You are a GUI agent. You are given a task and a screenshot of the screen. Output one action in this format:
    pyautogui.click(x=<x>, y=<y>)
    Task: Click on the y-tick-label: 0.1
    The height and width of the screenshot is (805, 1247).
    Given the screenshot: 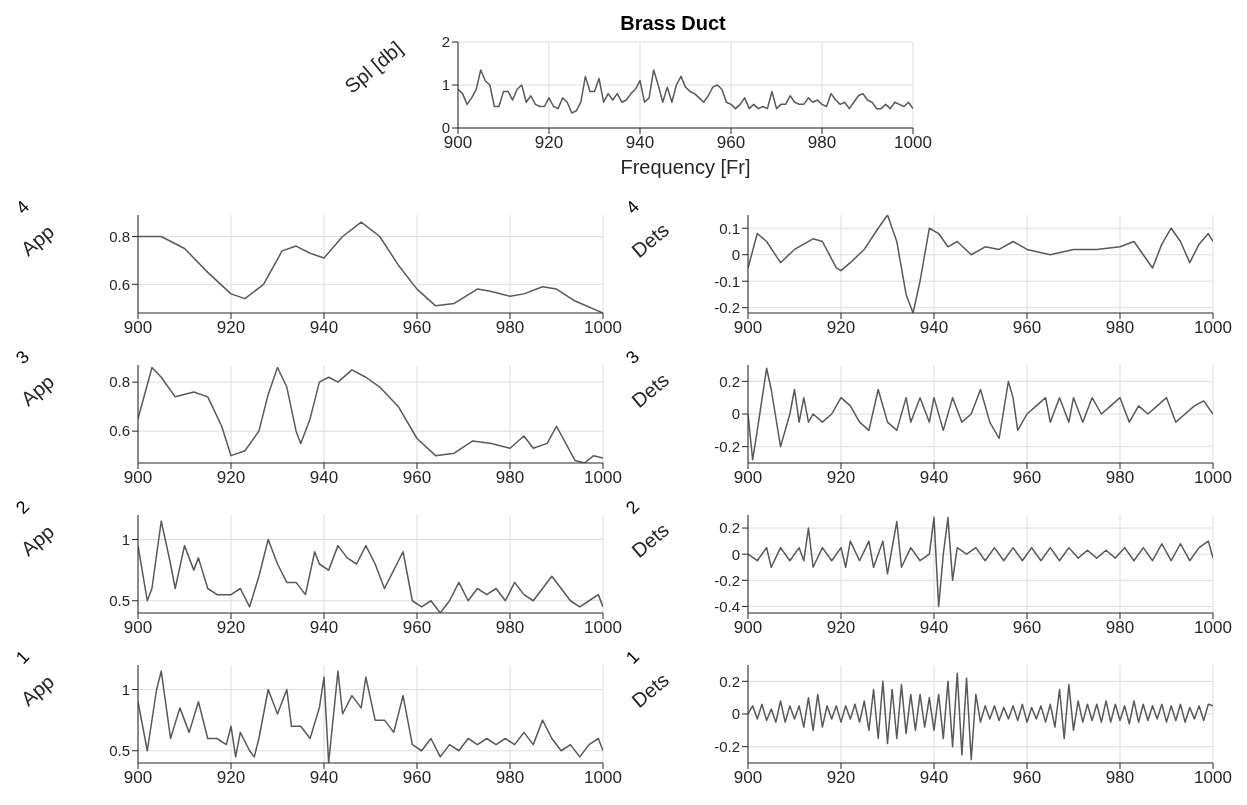 What is the action you would take?
    pyautogui.click(x=729, y=228)
    